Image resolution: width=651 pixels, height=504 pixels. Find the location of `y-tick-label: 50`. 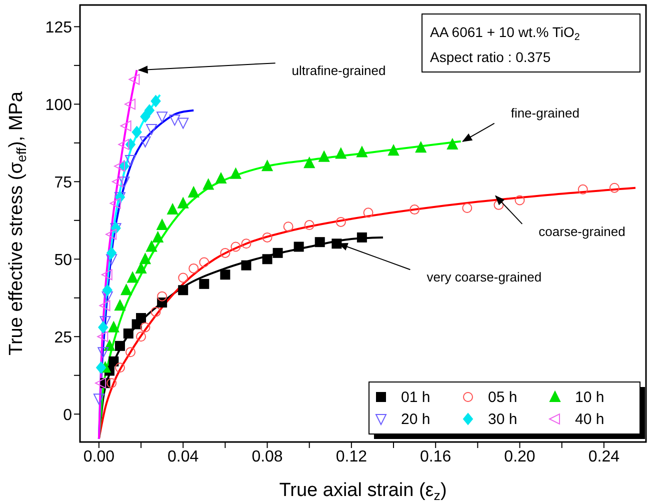

y-tick-label: 50 is located at coordinates (63, 260).